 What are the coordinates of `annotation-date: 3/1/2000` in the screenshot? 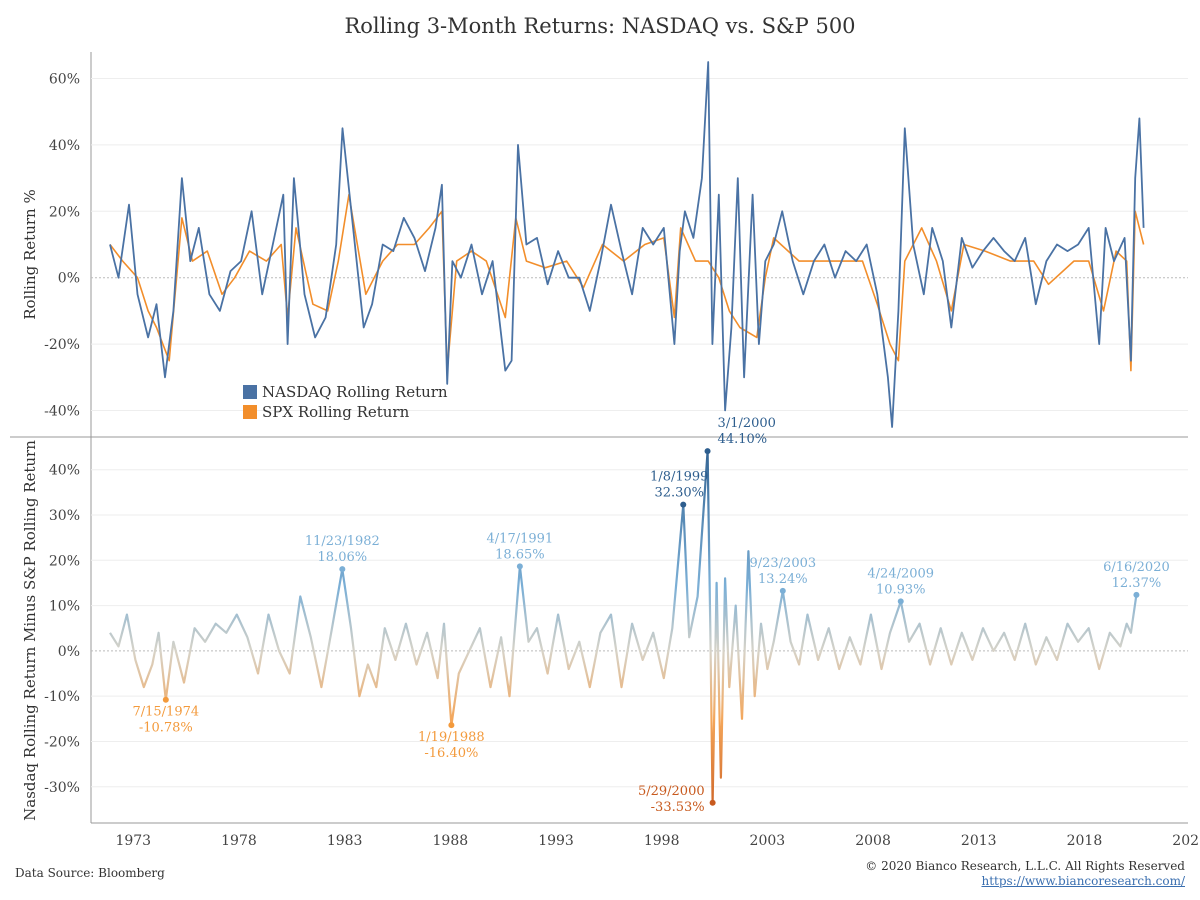 It's located at (747, 423).